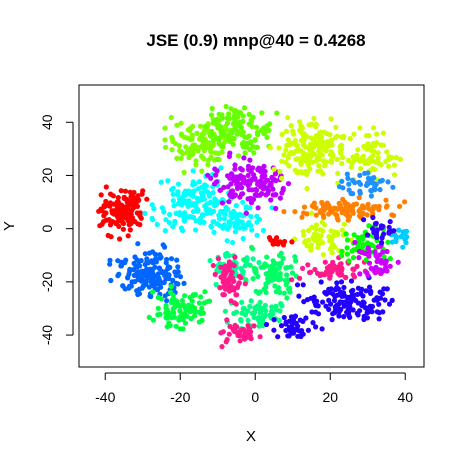  What do you see at coordinates (47, 229) in the screenshot?
I see `y-tick-label: 0` at bounding box center [47, 229].